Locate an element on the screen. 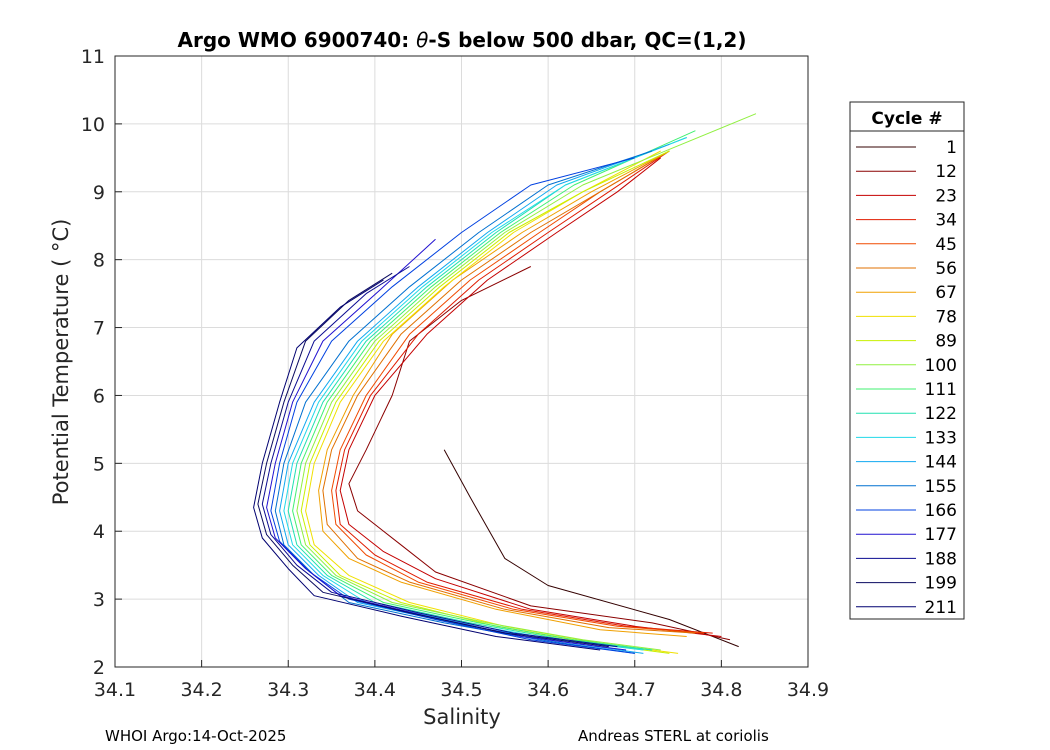 The height and width of the screenshot is (750, 1050). legend-label: 177 is located at coordinates (941, 535).